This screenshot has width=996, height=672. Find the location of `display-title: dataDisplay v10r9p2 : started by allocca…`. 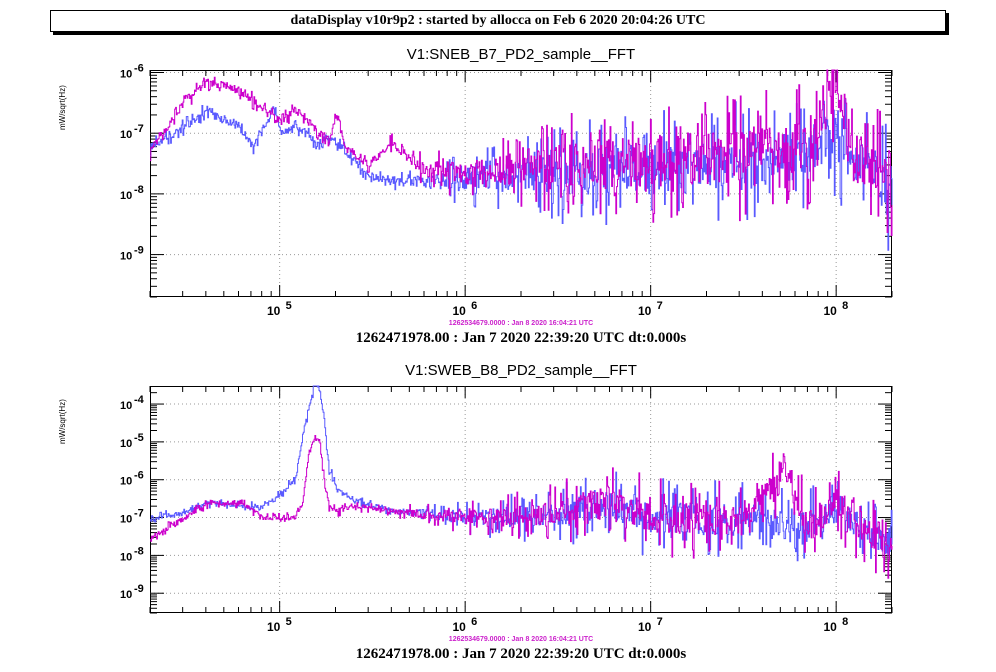

display-title: dataDisplay v10r9p2 : started by allocca… is located at coordinates (498, 20).